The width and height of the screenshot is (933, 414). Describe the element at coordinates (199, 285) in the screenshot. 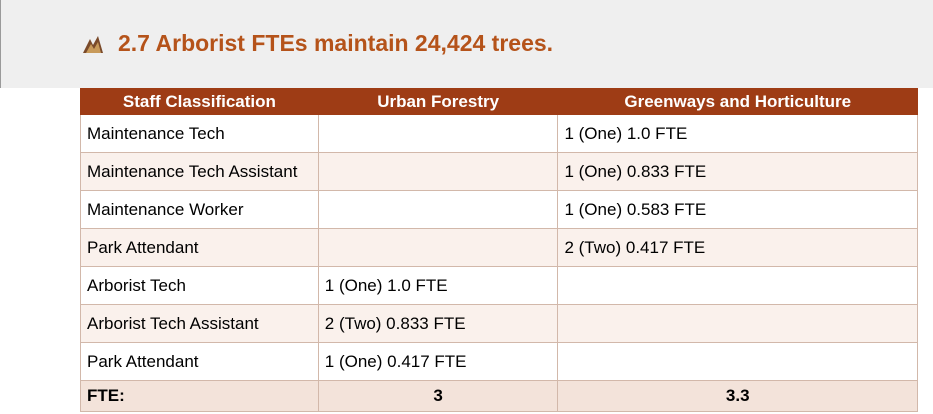

I see `table-cell: Arborist Tech` at that location.